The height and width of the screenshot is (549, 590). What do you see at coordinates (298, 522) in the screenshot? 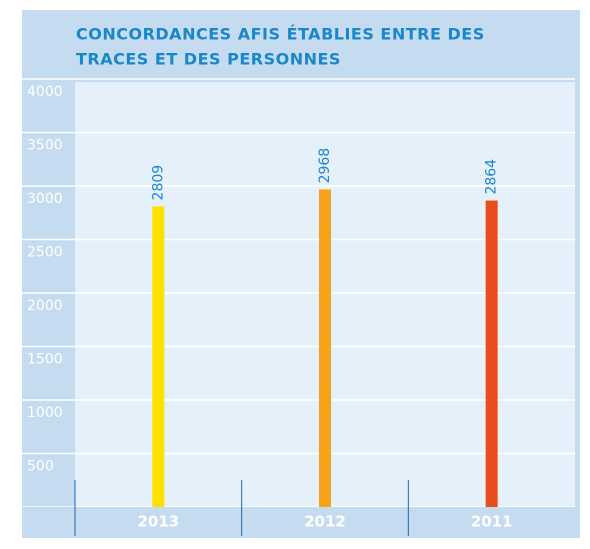
I see `category-band` at bounding box center [298, 522].